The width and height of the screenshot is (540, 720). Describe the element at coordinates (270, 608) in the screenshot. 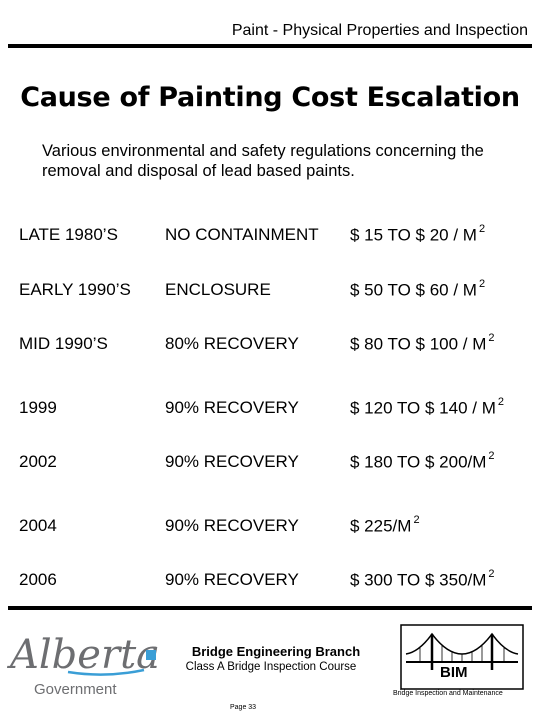

I see `footer-divider` at that location.